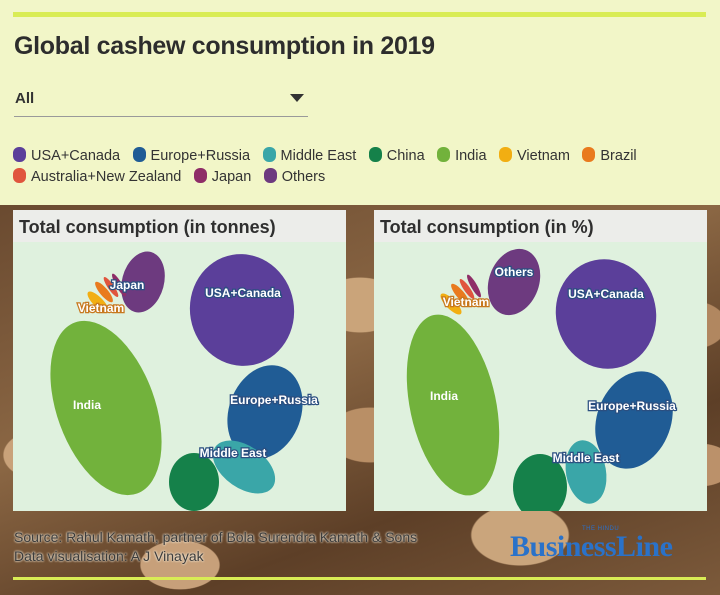 The height and width of the screenshot is (595, 720). I want to click on legend-label: Others, so click(303, 177).